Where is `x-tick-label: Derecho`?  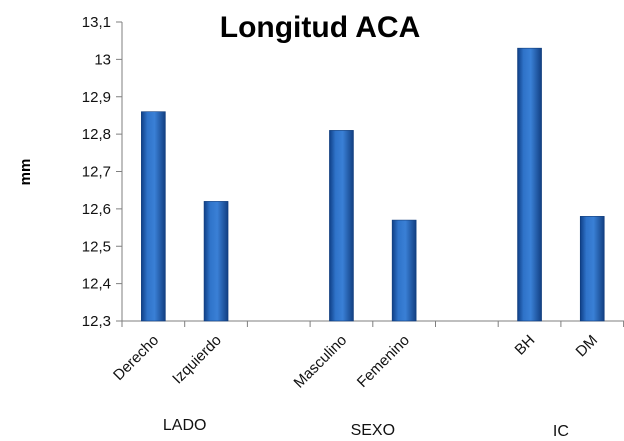
x-tick-label: Derecho is located at coordinates (136, 358).